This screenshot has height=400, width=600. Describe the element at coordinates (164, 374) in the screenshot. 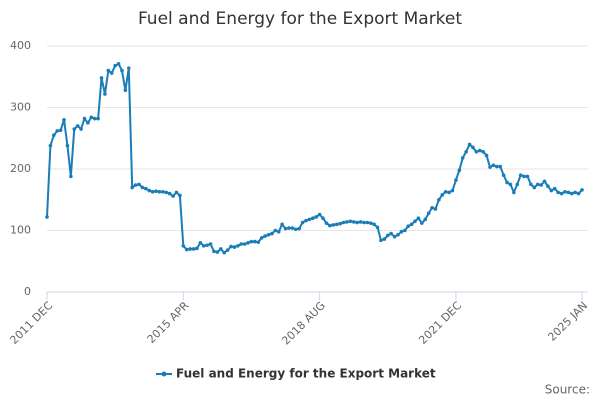

I see `legend-marker` at that location.